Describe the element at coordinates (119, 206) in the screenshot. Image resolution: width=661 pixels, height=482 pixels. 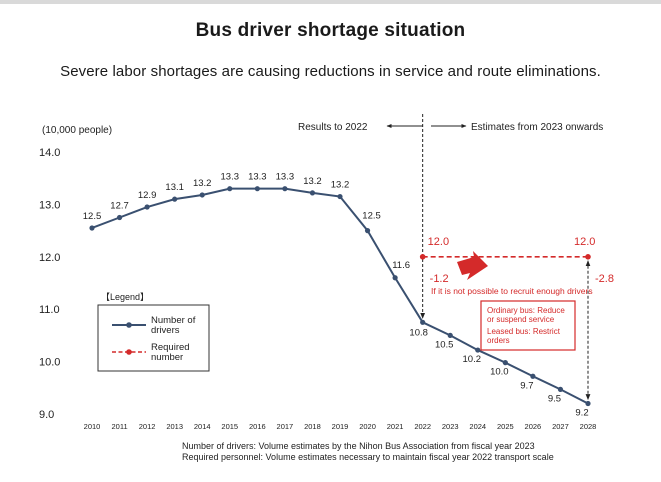
I see `drivers-value-label: 12.7` at that location.